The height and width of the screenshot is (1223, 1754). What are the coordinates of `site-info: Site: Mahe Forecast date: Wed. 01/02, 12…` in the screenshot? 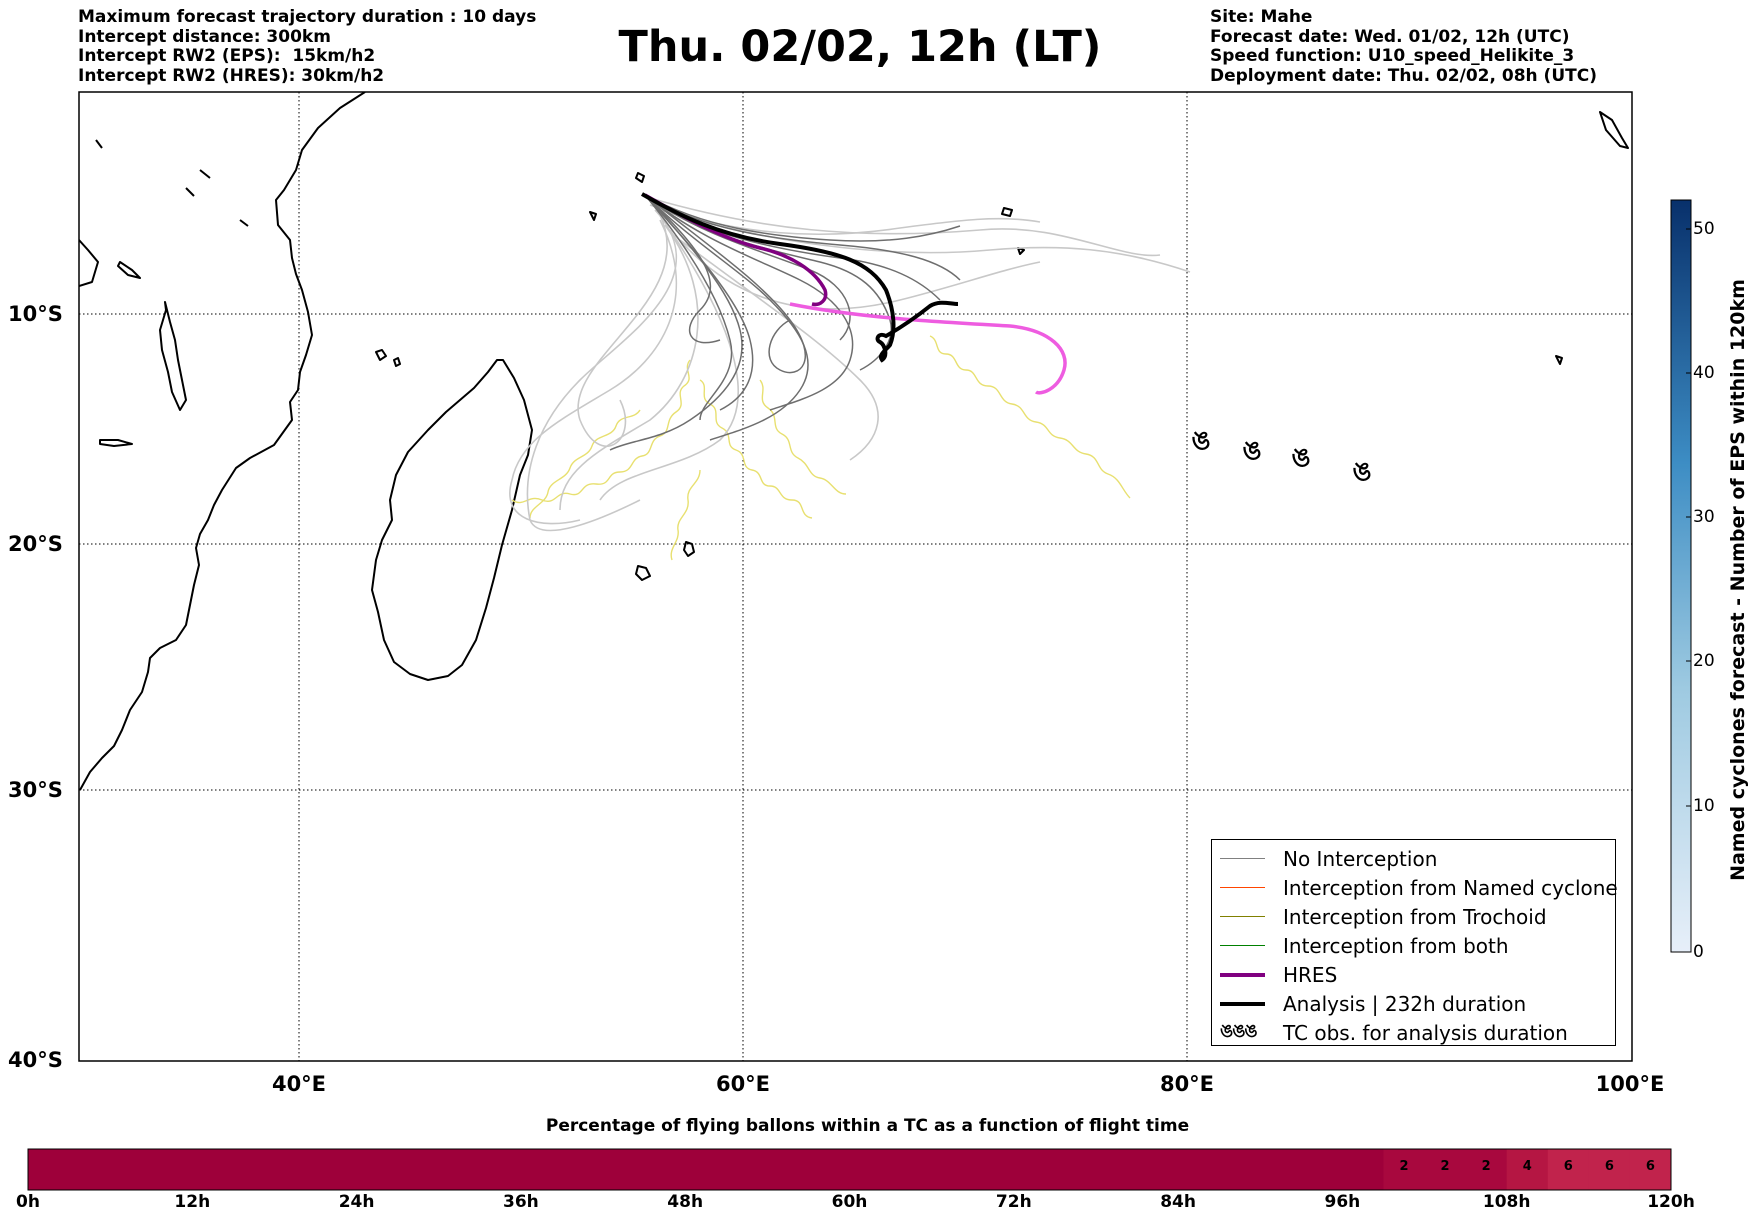 It's located at (1403, 46).